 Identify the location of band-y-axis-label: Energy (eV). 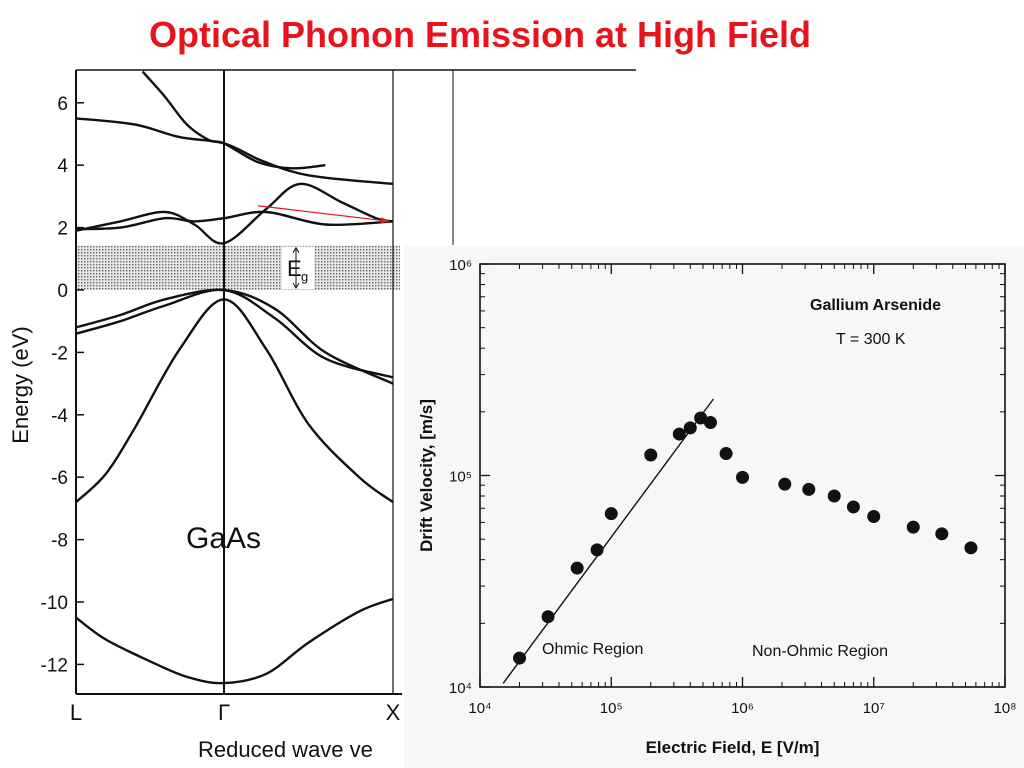
(20, 384).